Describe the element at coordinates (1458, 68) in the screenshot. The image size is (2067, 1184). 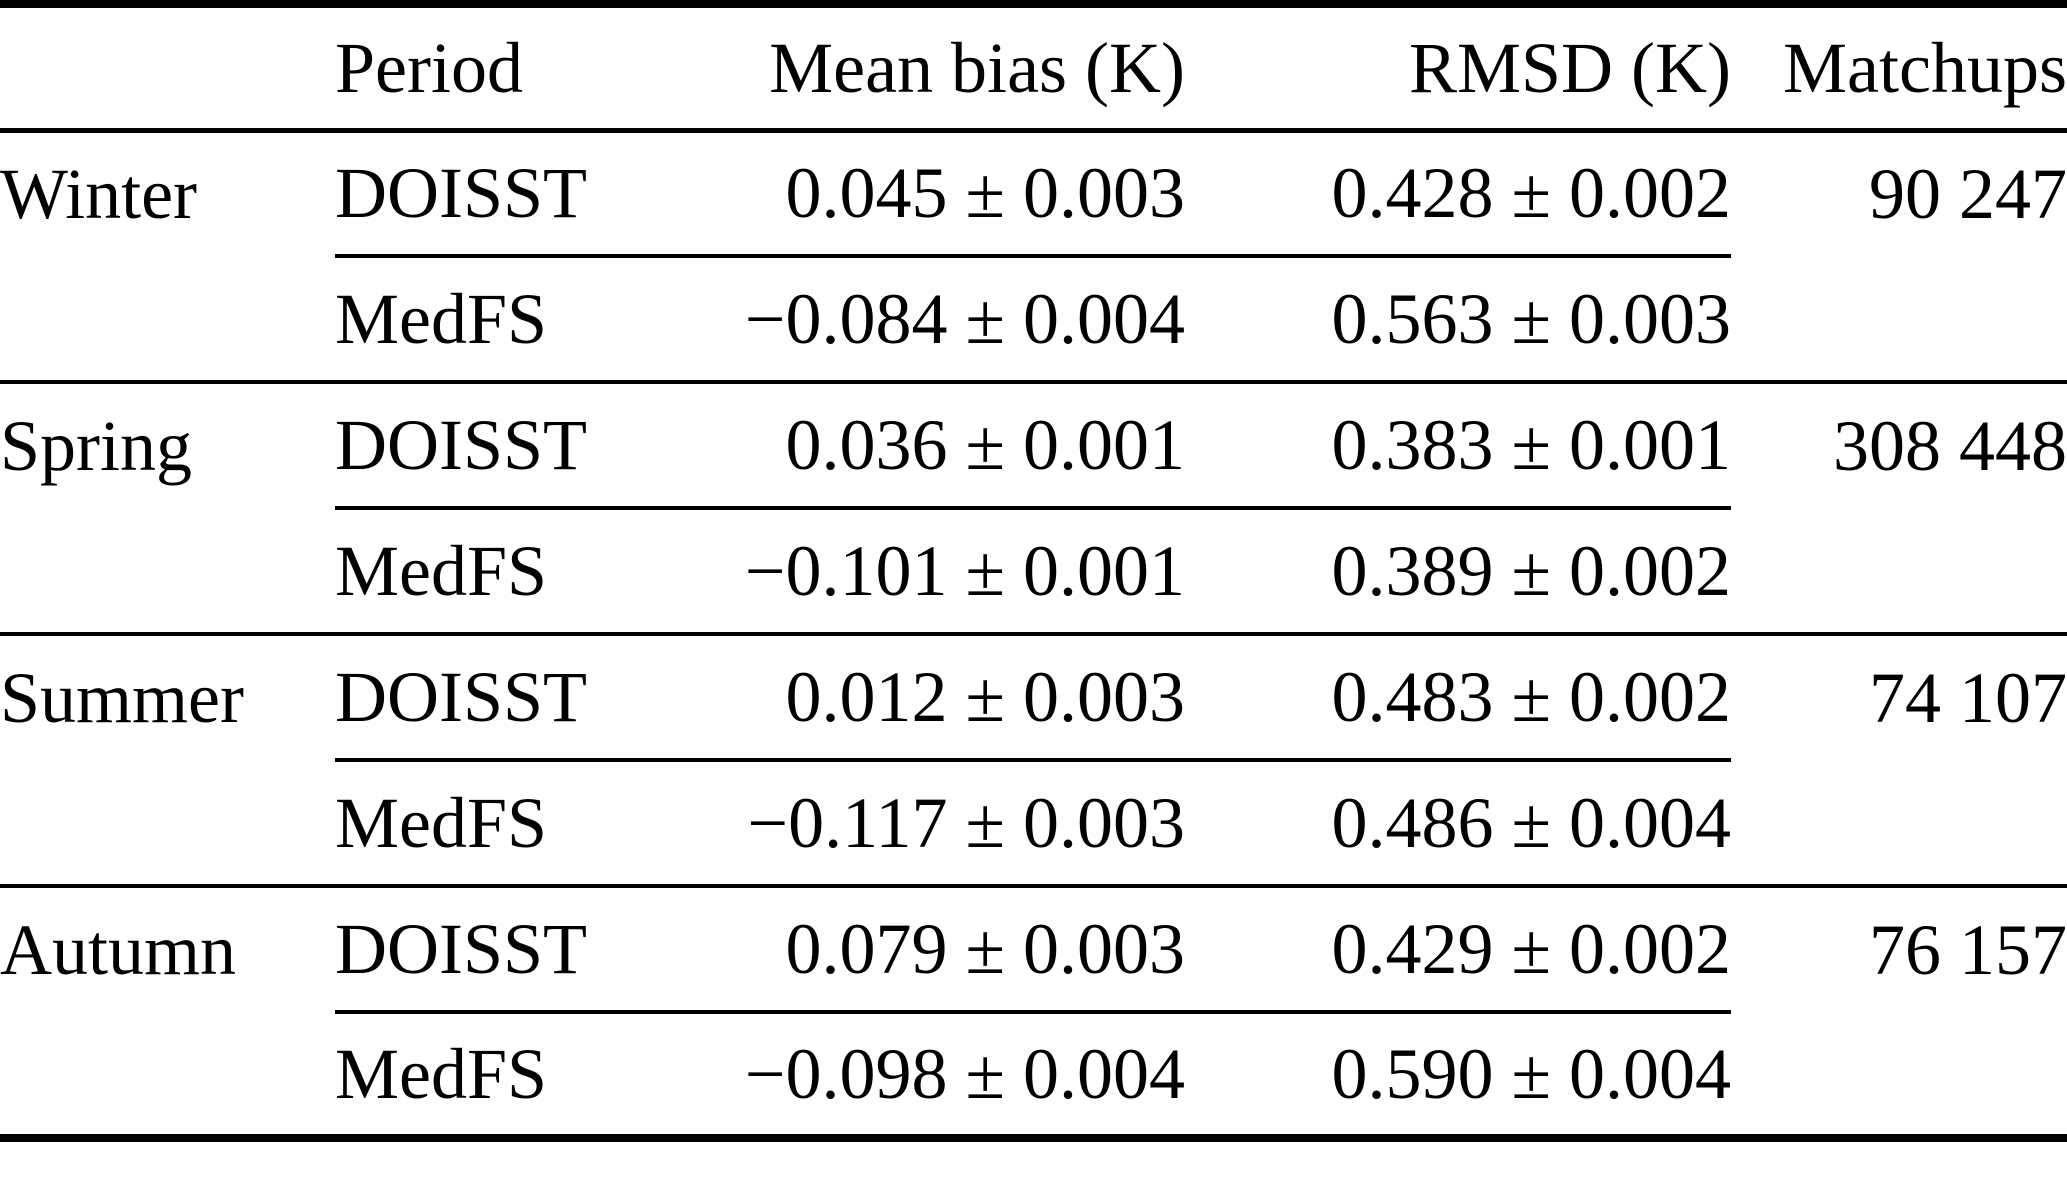
I see `header-cell-rmsd: RMSD (K)` at that location.